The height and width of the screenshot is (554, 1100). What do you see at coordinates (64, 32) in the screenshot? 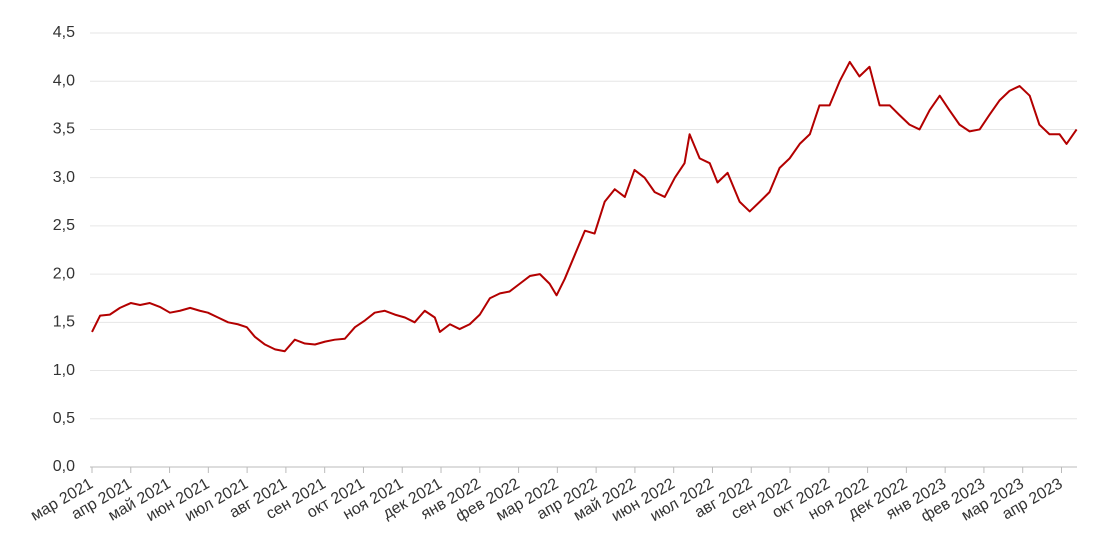
I see `y-tick-label: 4,5` at bounding box center [64, 32].